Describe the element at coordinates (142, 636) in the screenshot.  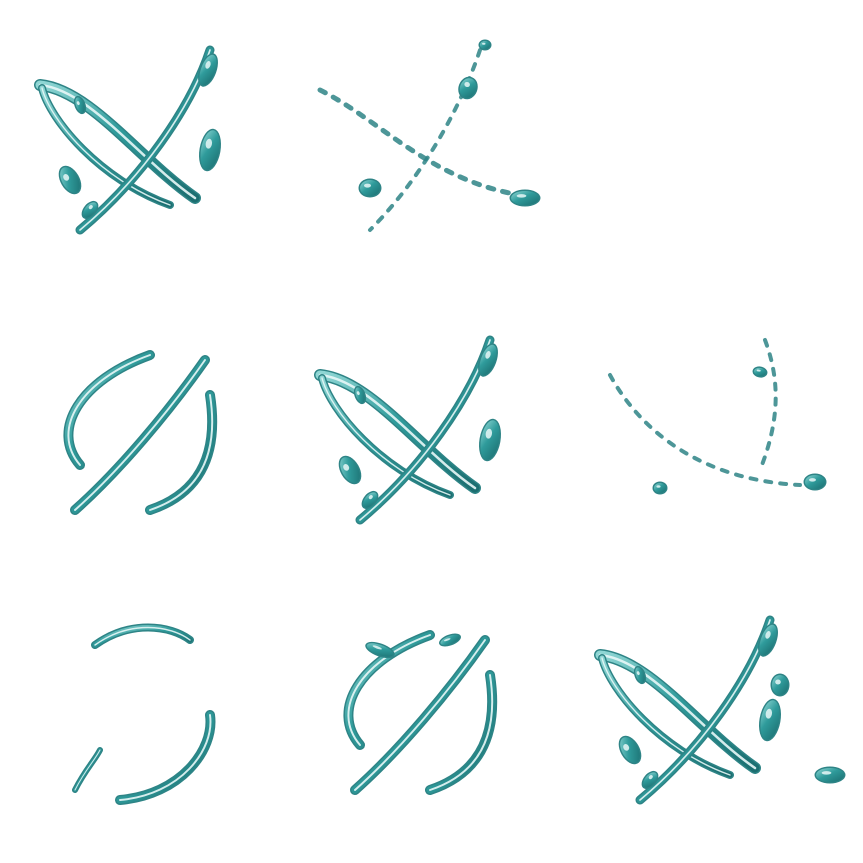
I see `top-arc-highlight` at that location.